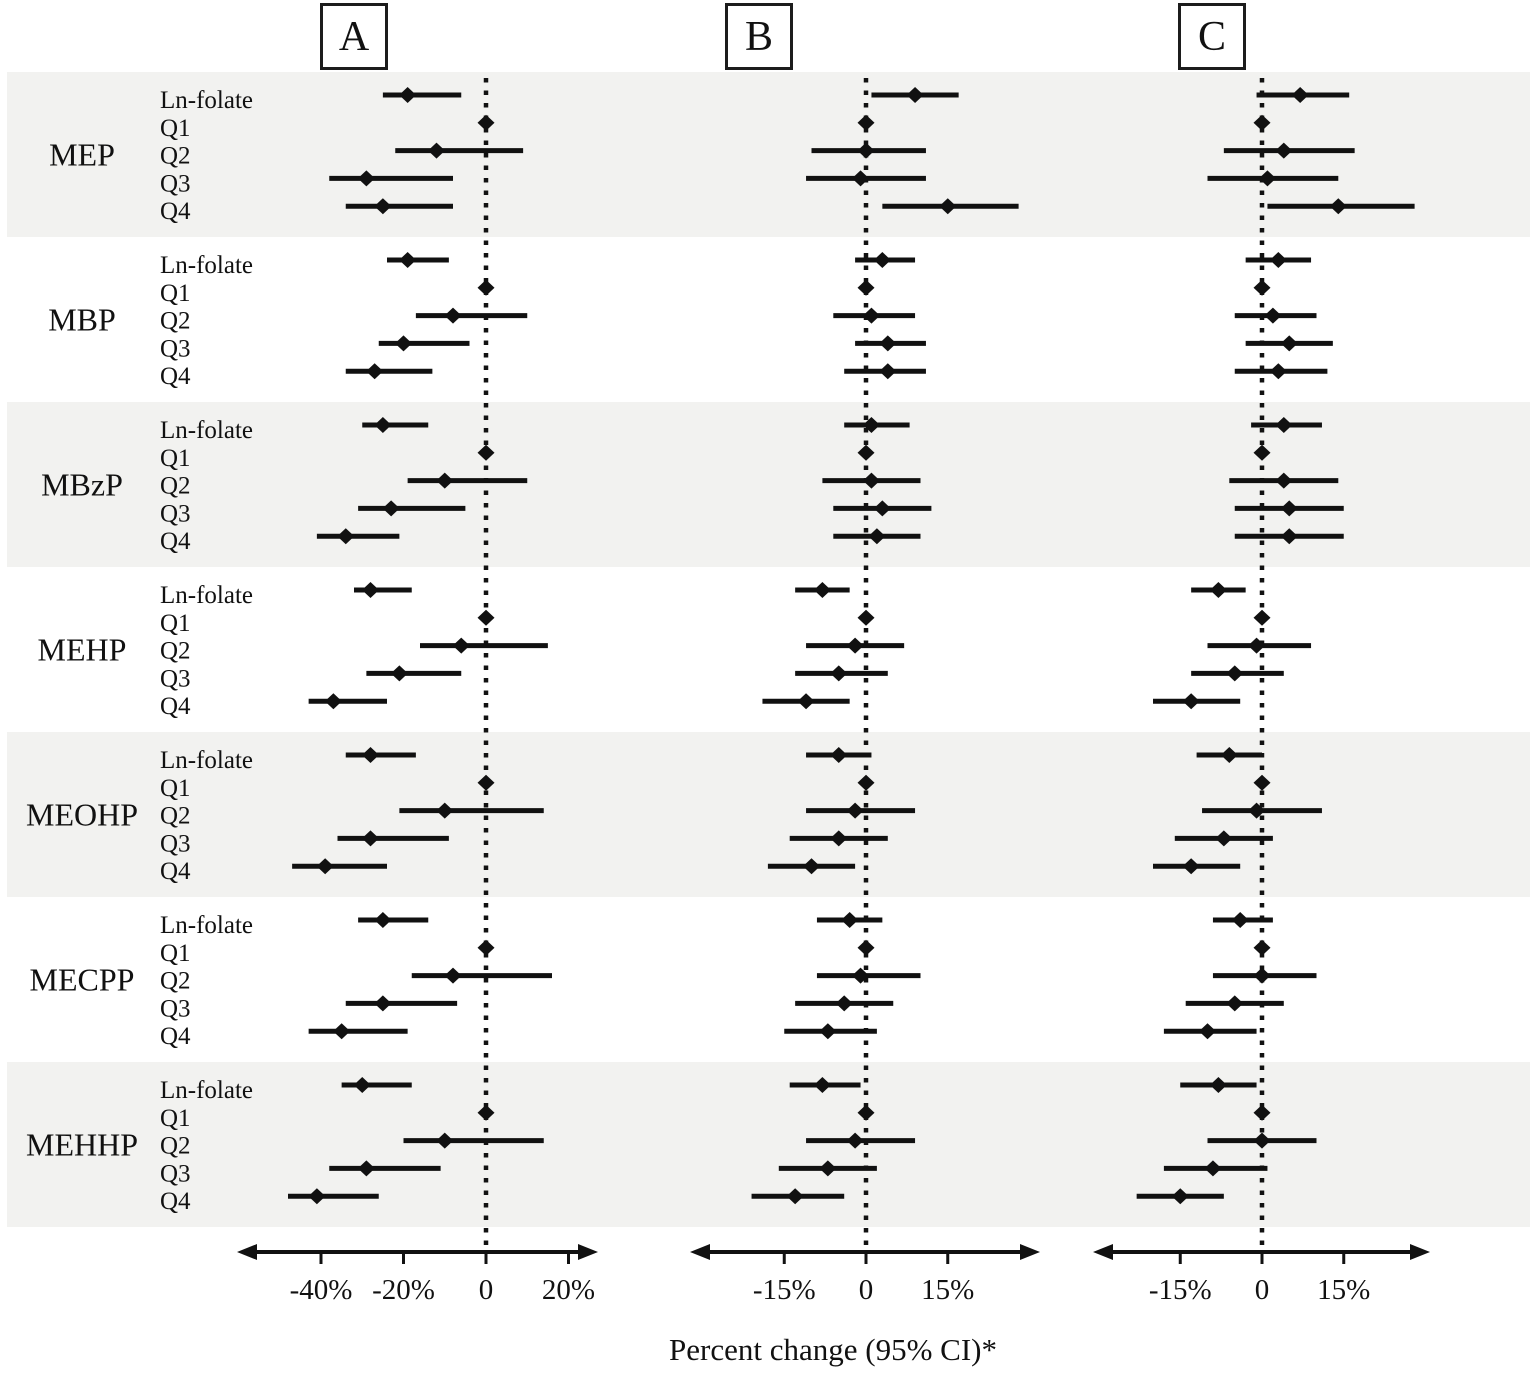  I want to click on panel-box-a: A, so click(354, 36).